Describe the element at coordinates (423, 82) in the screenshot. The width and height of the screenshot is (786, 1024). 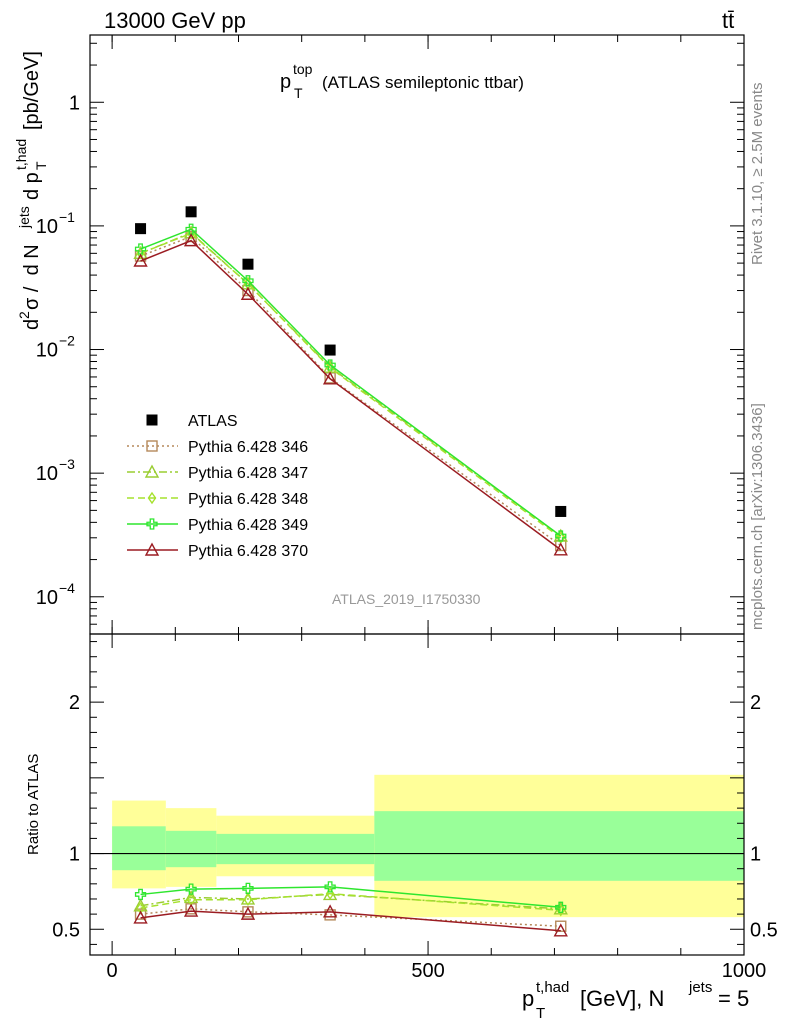
I see `main-title-rest: (ATLAS semileptonic ttbar)` at that location.